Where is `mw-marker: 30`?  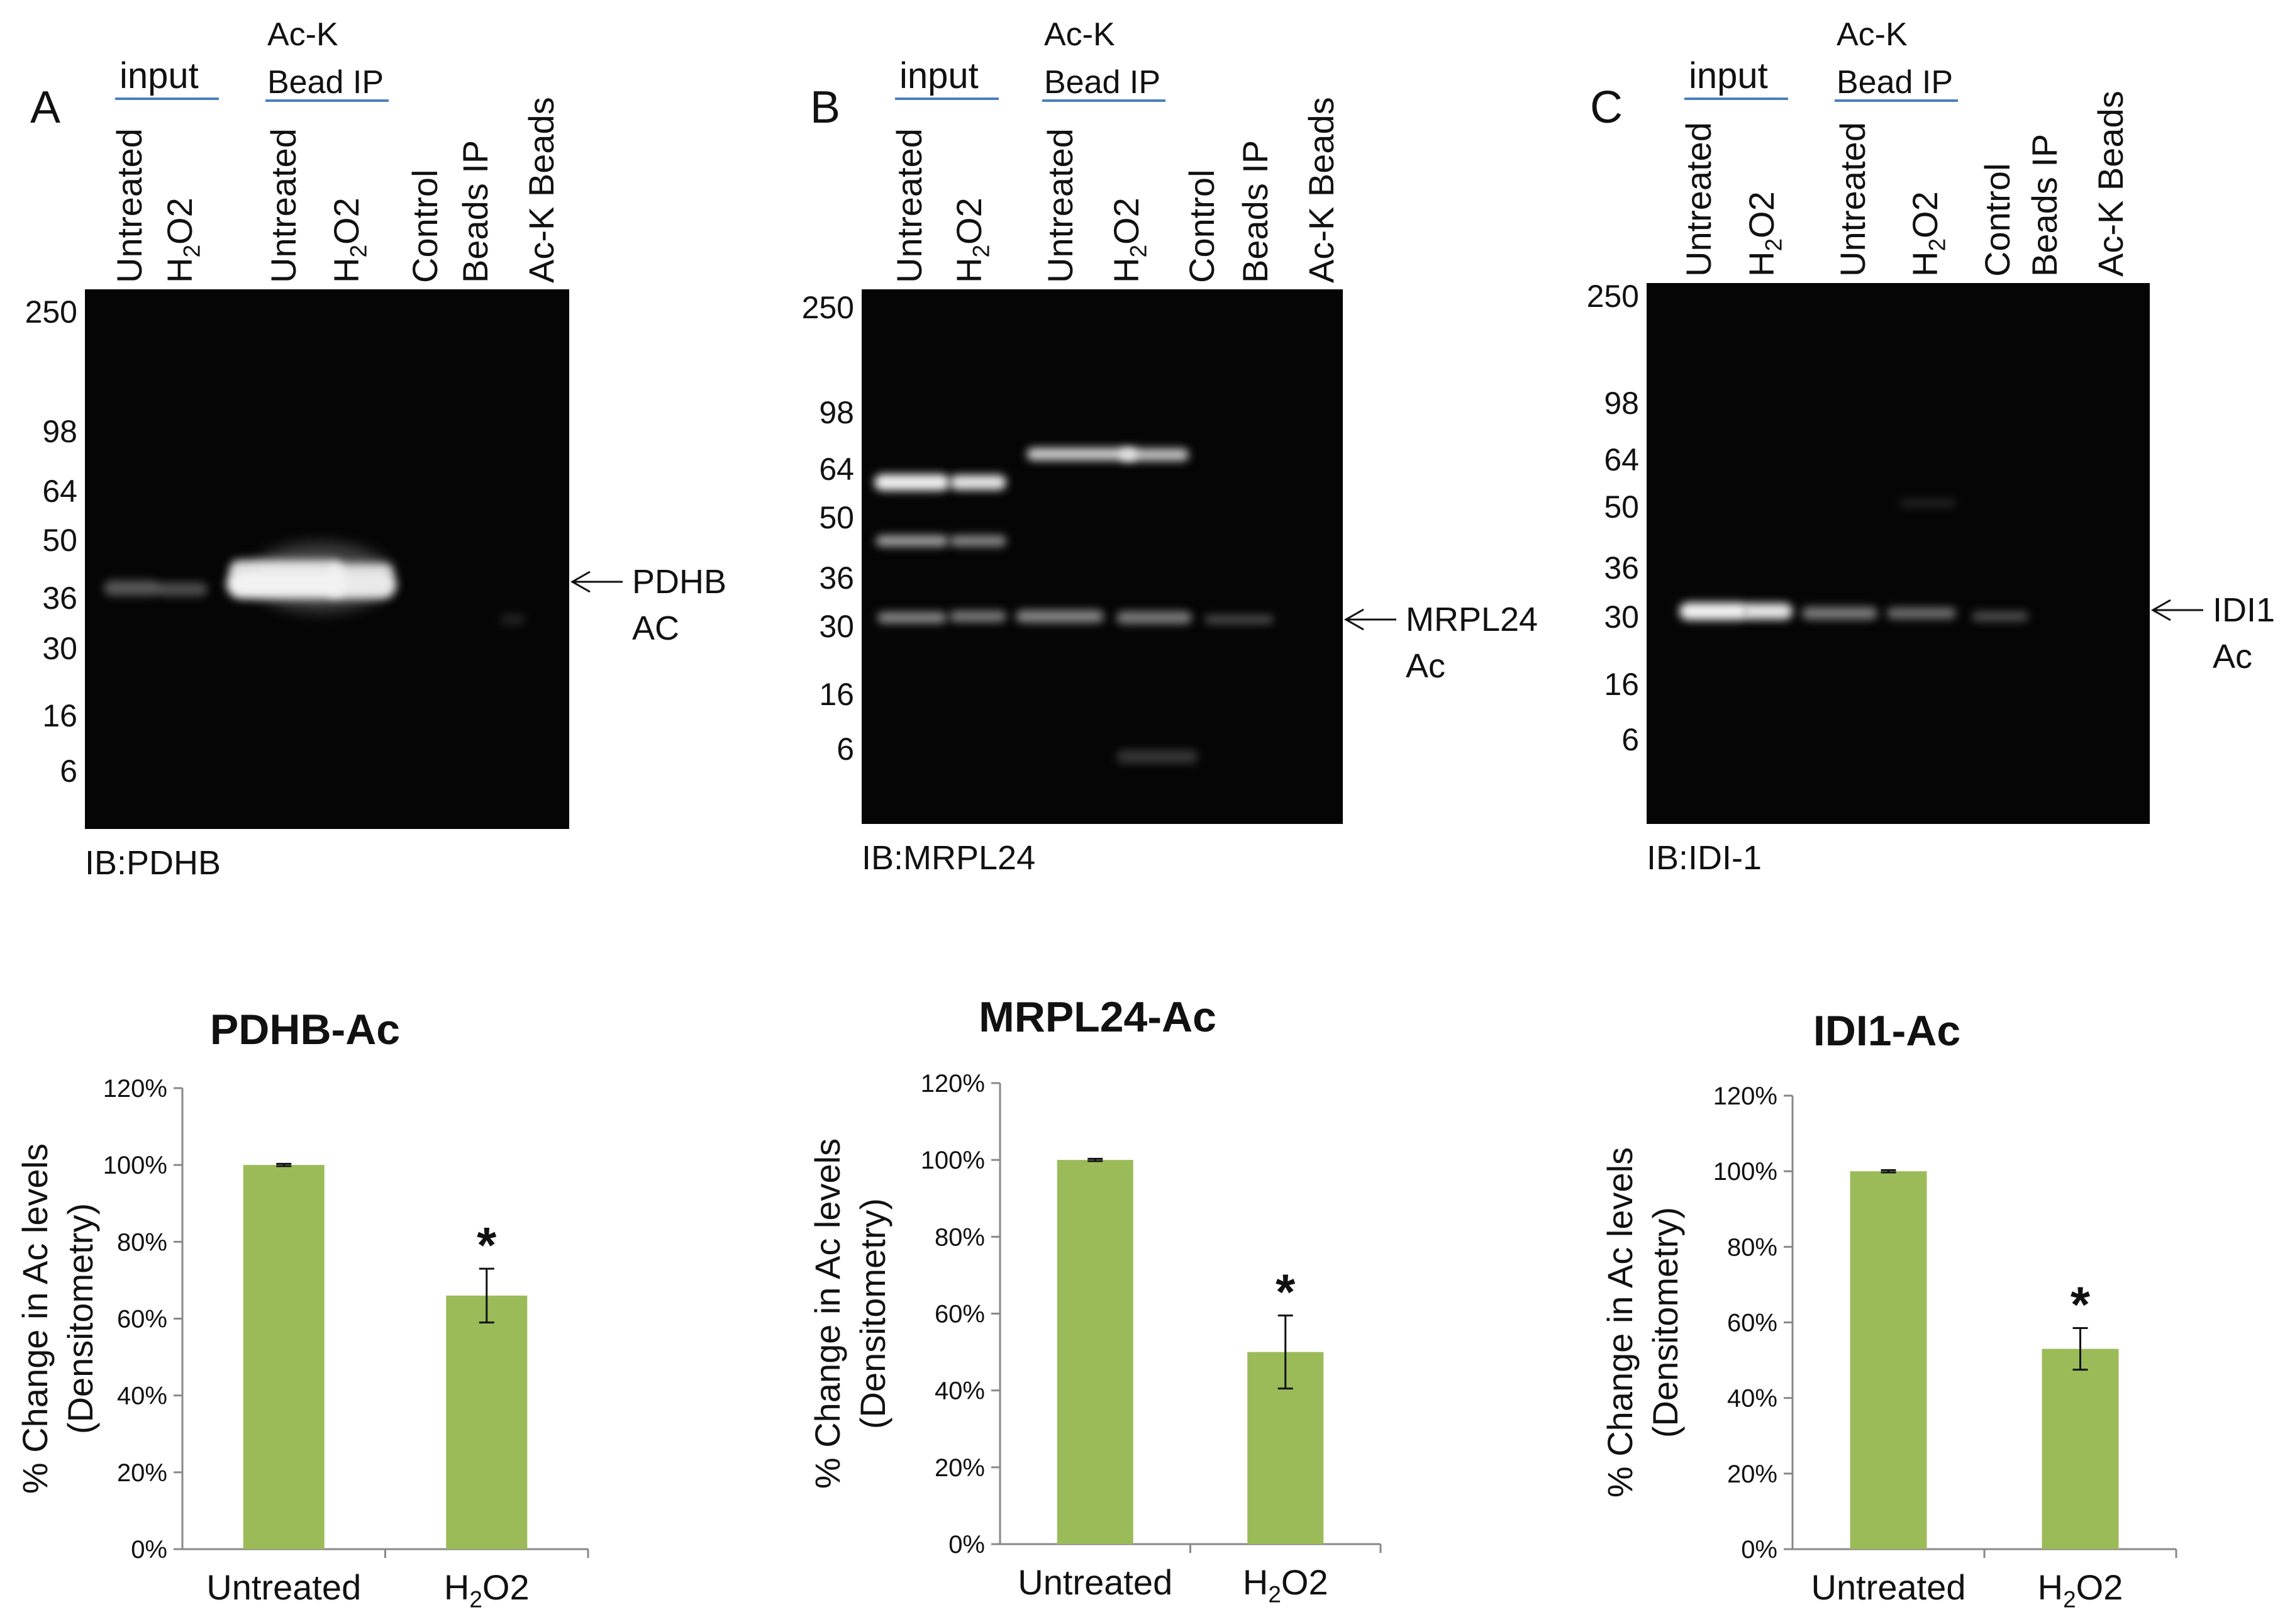
mw-marker: 30 is located at coordinates (836, 626).